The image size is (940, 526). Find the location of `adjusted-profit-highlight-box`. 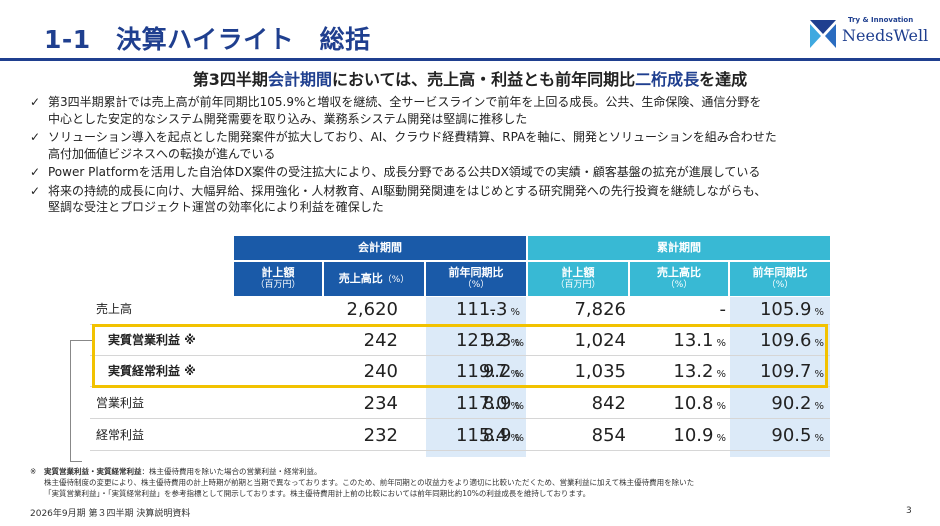

adjusted-profit-highlight-box is located at coordinates (460, 356).